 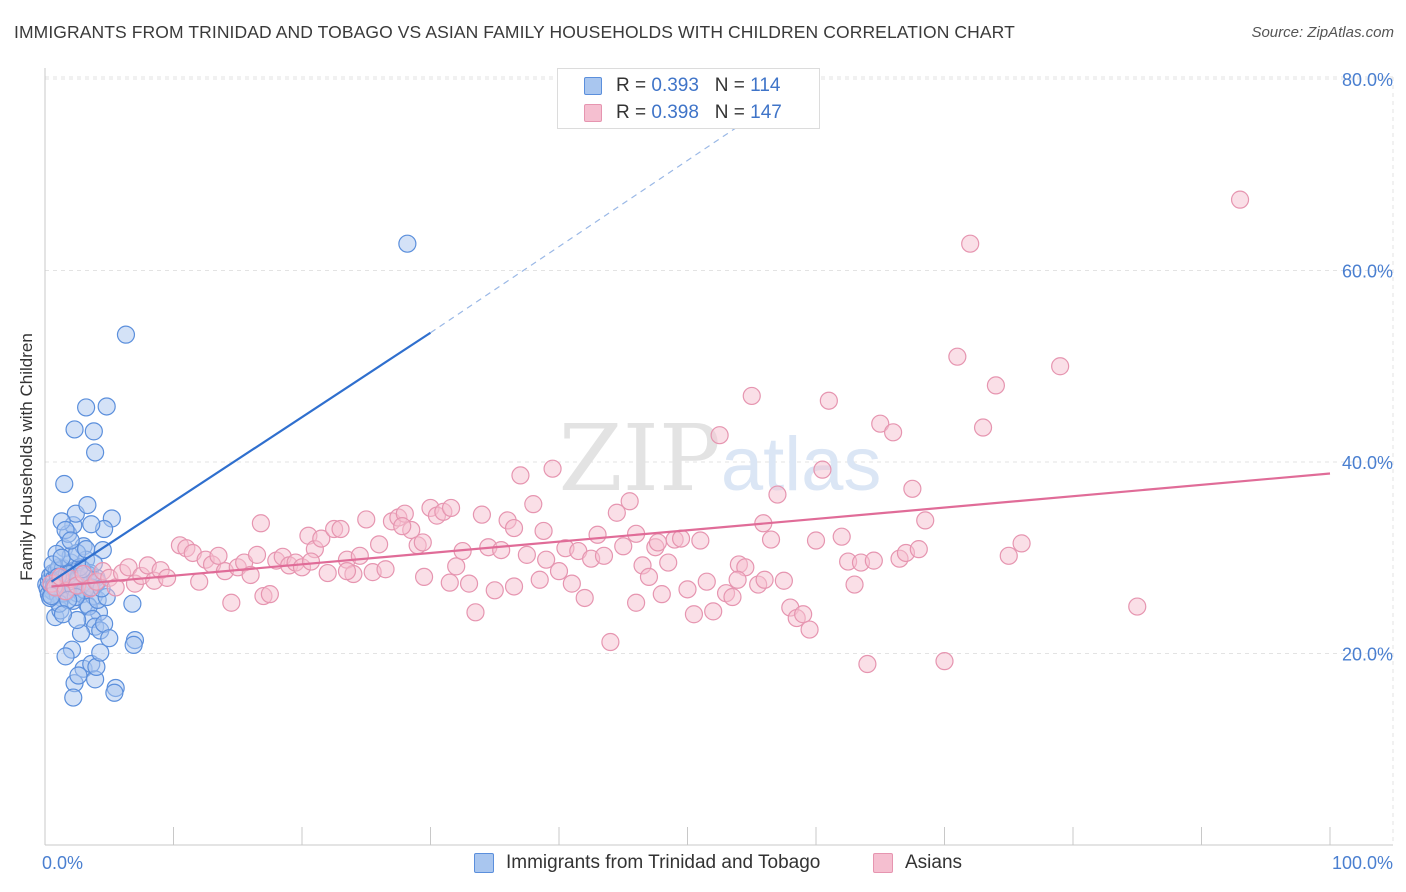 What do you see at coordinates (62, 863) in the screenshot?
I see `x-tick-label: 0.0%` at bounding box center [62, 863].